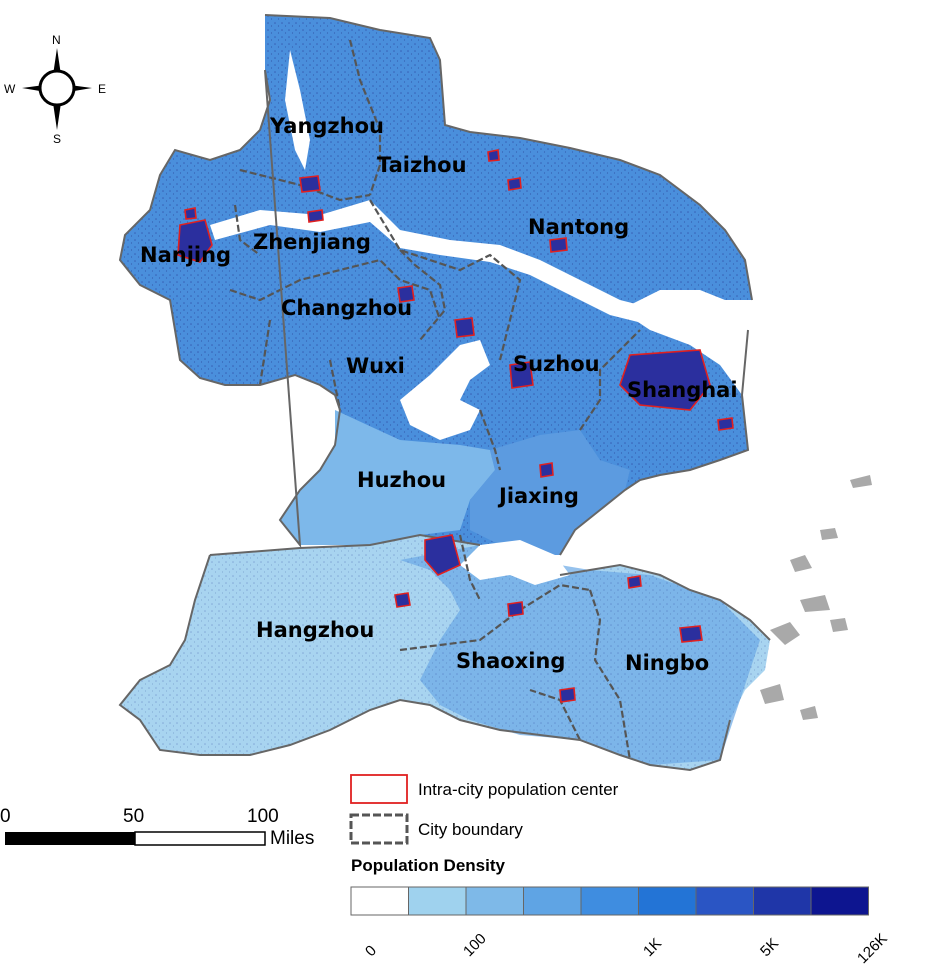  What do you see at coordinates (379, 789) in the screenshot?
I see `legend-center-swatch` at bounding box center [379, 789].